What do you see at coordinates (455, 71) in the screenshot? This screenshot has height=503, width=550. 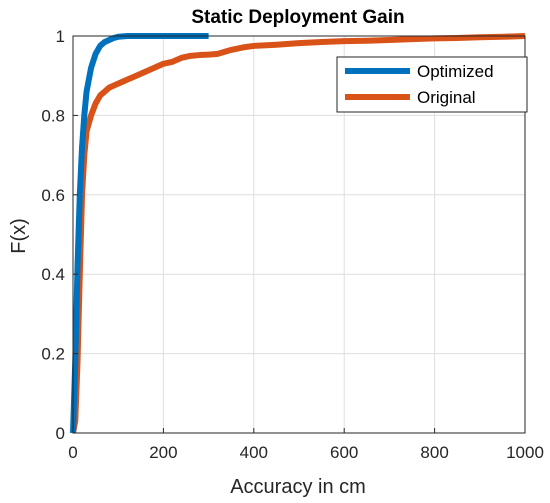 I see `legend-label-optimized: Optimized` at bounding box center [455, 71].